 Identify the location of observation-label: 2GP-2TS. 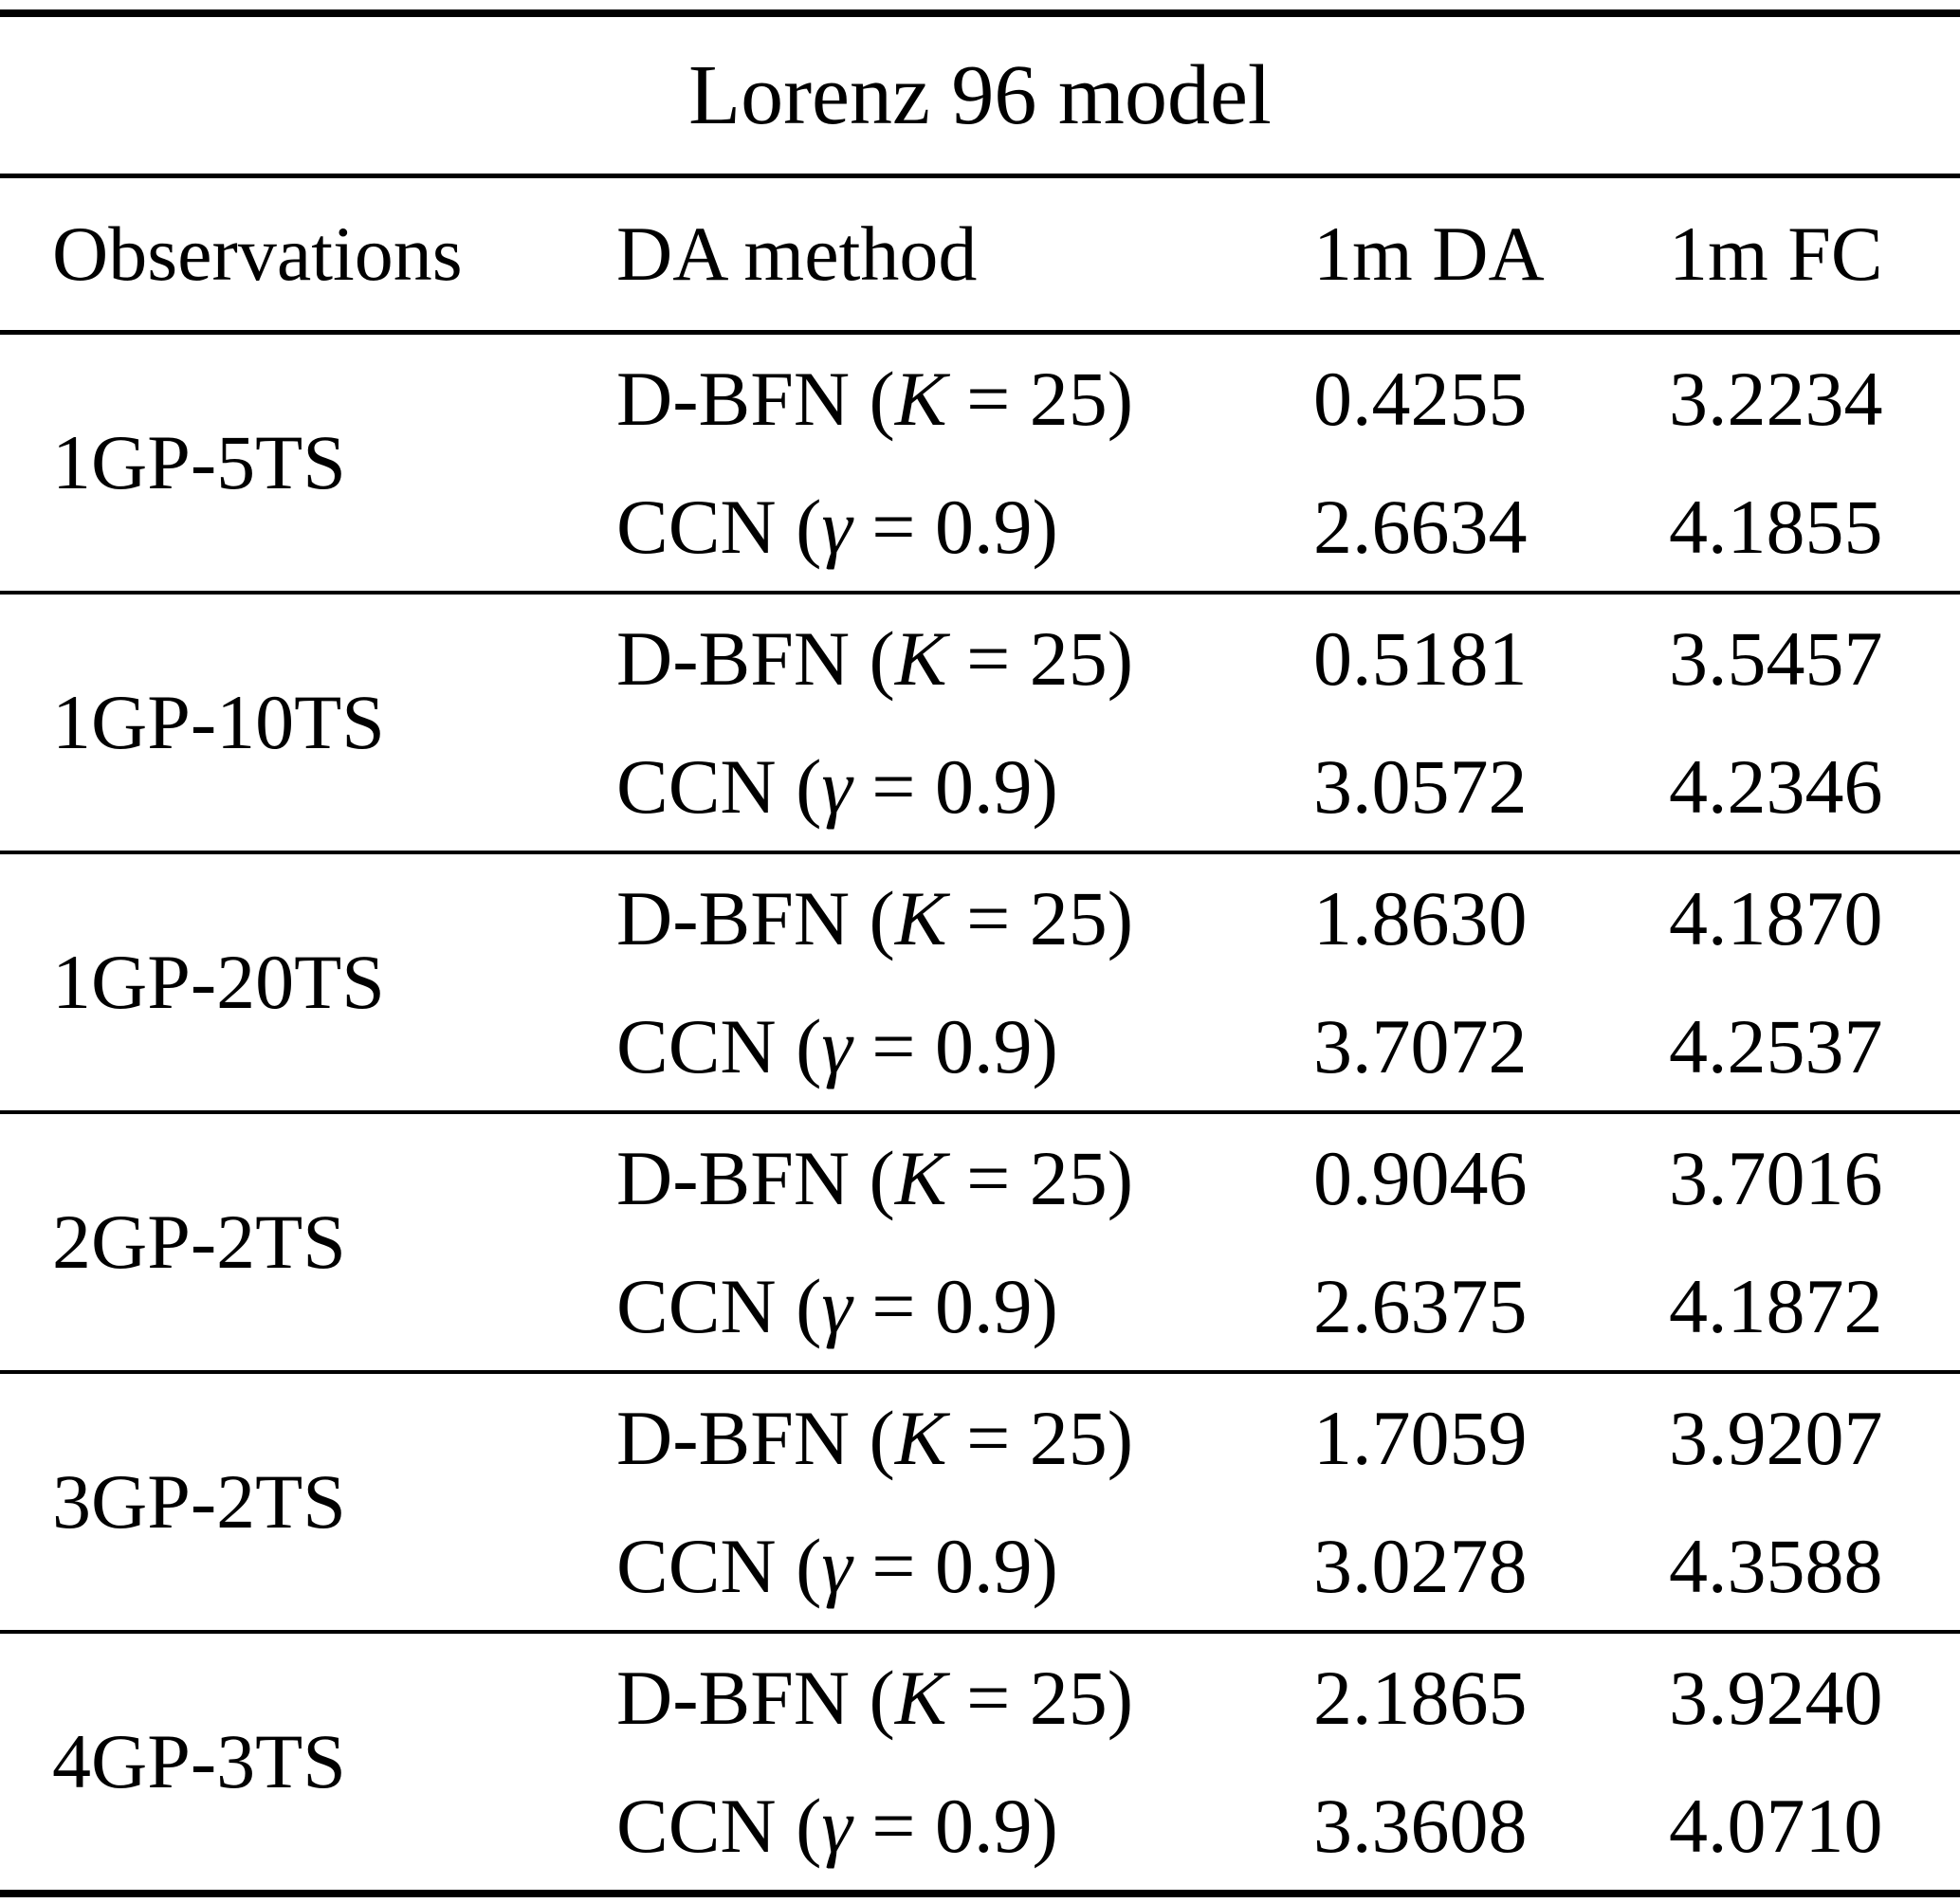
(308, 1241).